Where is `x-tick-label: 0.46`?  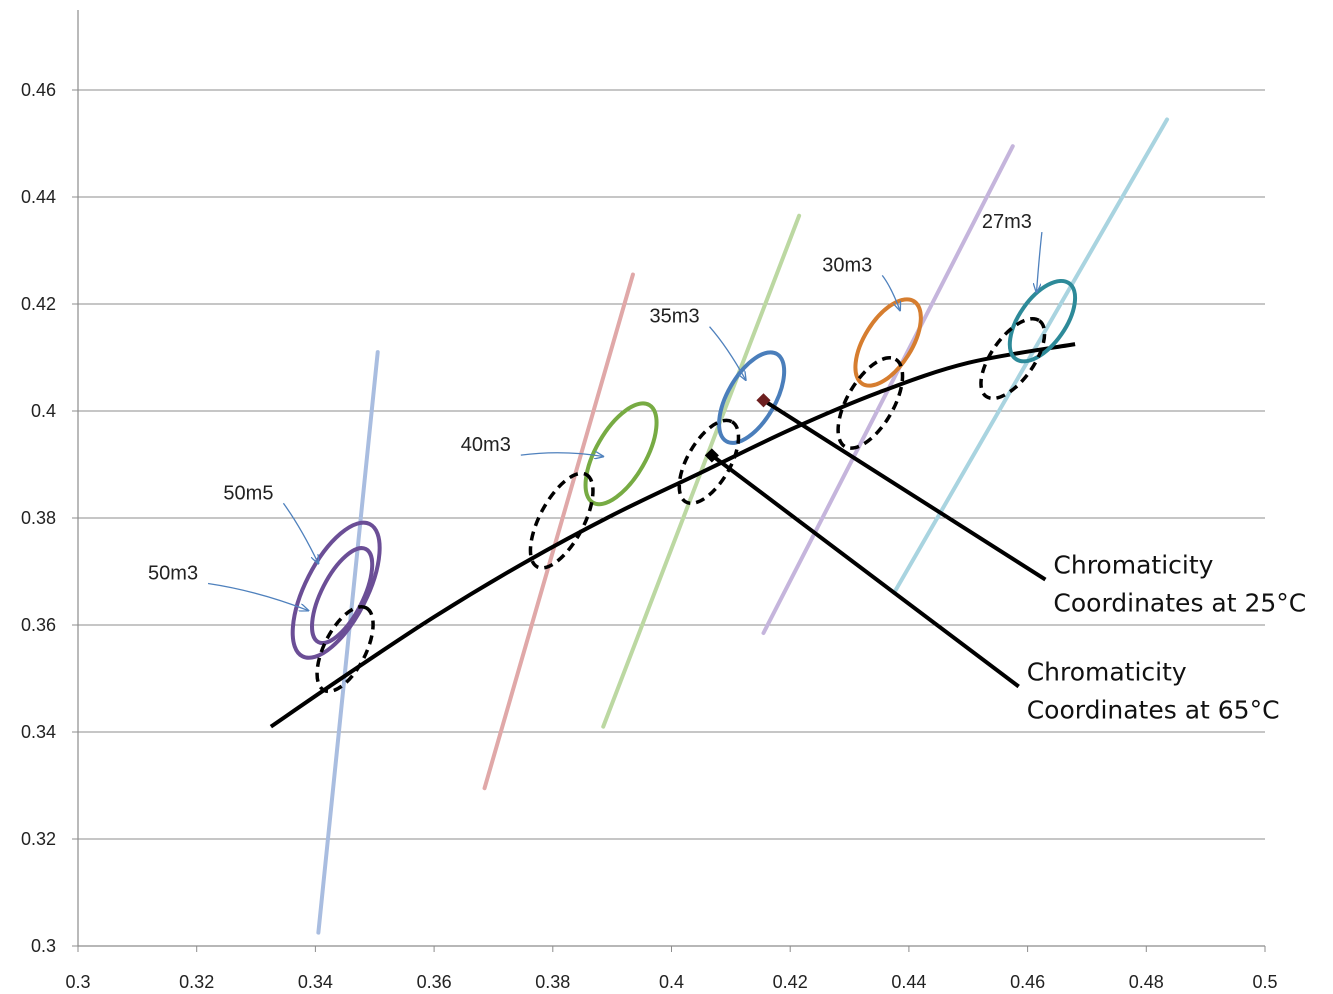 x-tick-label: 0.46 is located at coordinates (1027, 982).